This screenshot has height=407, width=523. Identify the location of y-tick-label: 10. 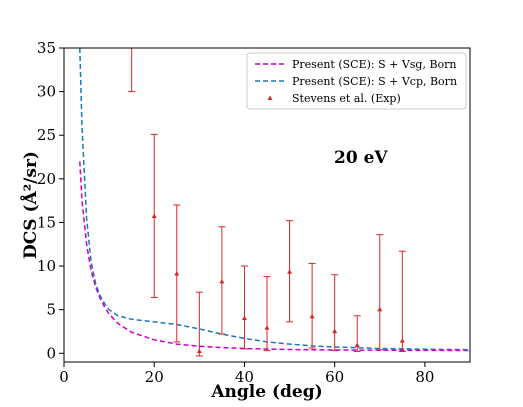
(46, 266).